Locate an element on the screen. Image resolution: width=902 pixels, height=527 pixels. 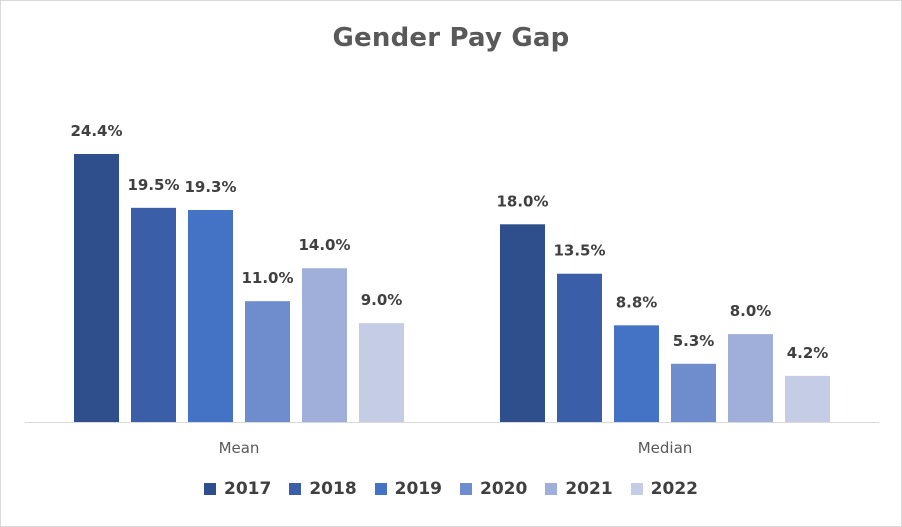
data-label-median-2019: 8.8% is located at coordinates (637, 302).